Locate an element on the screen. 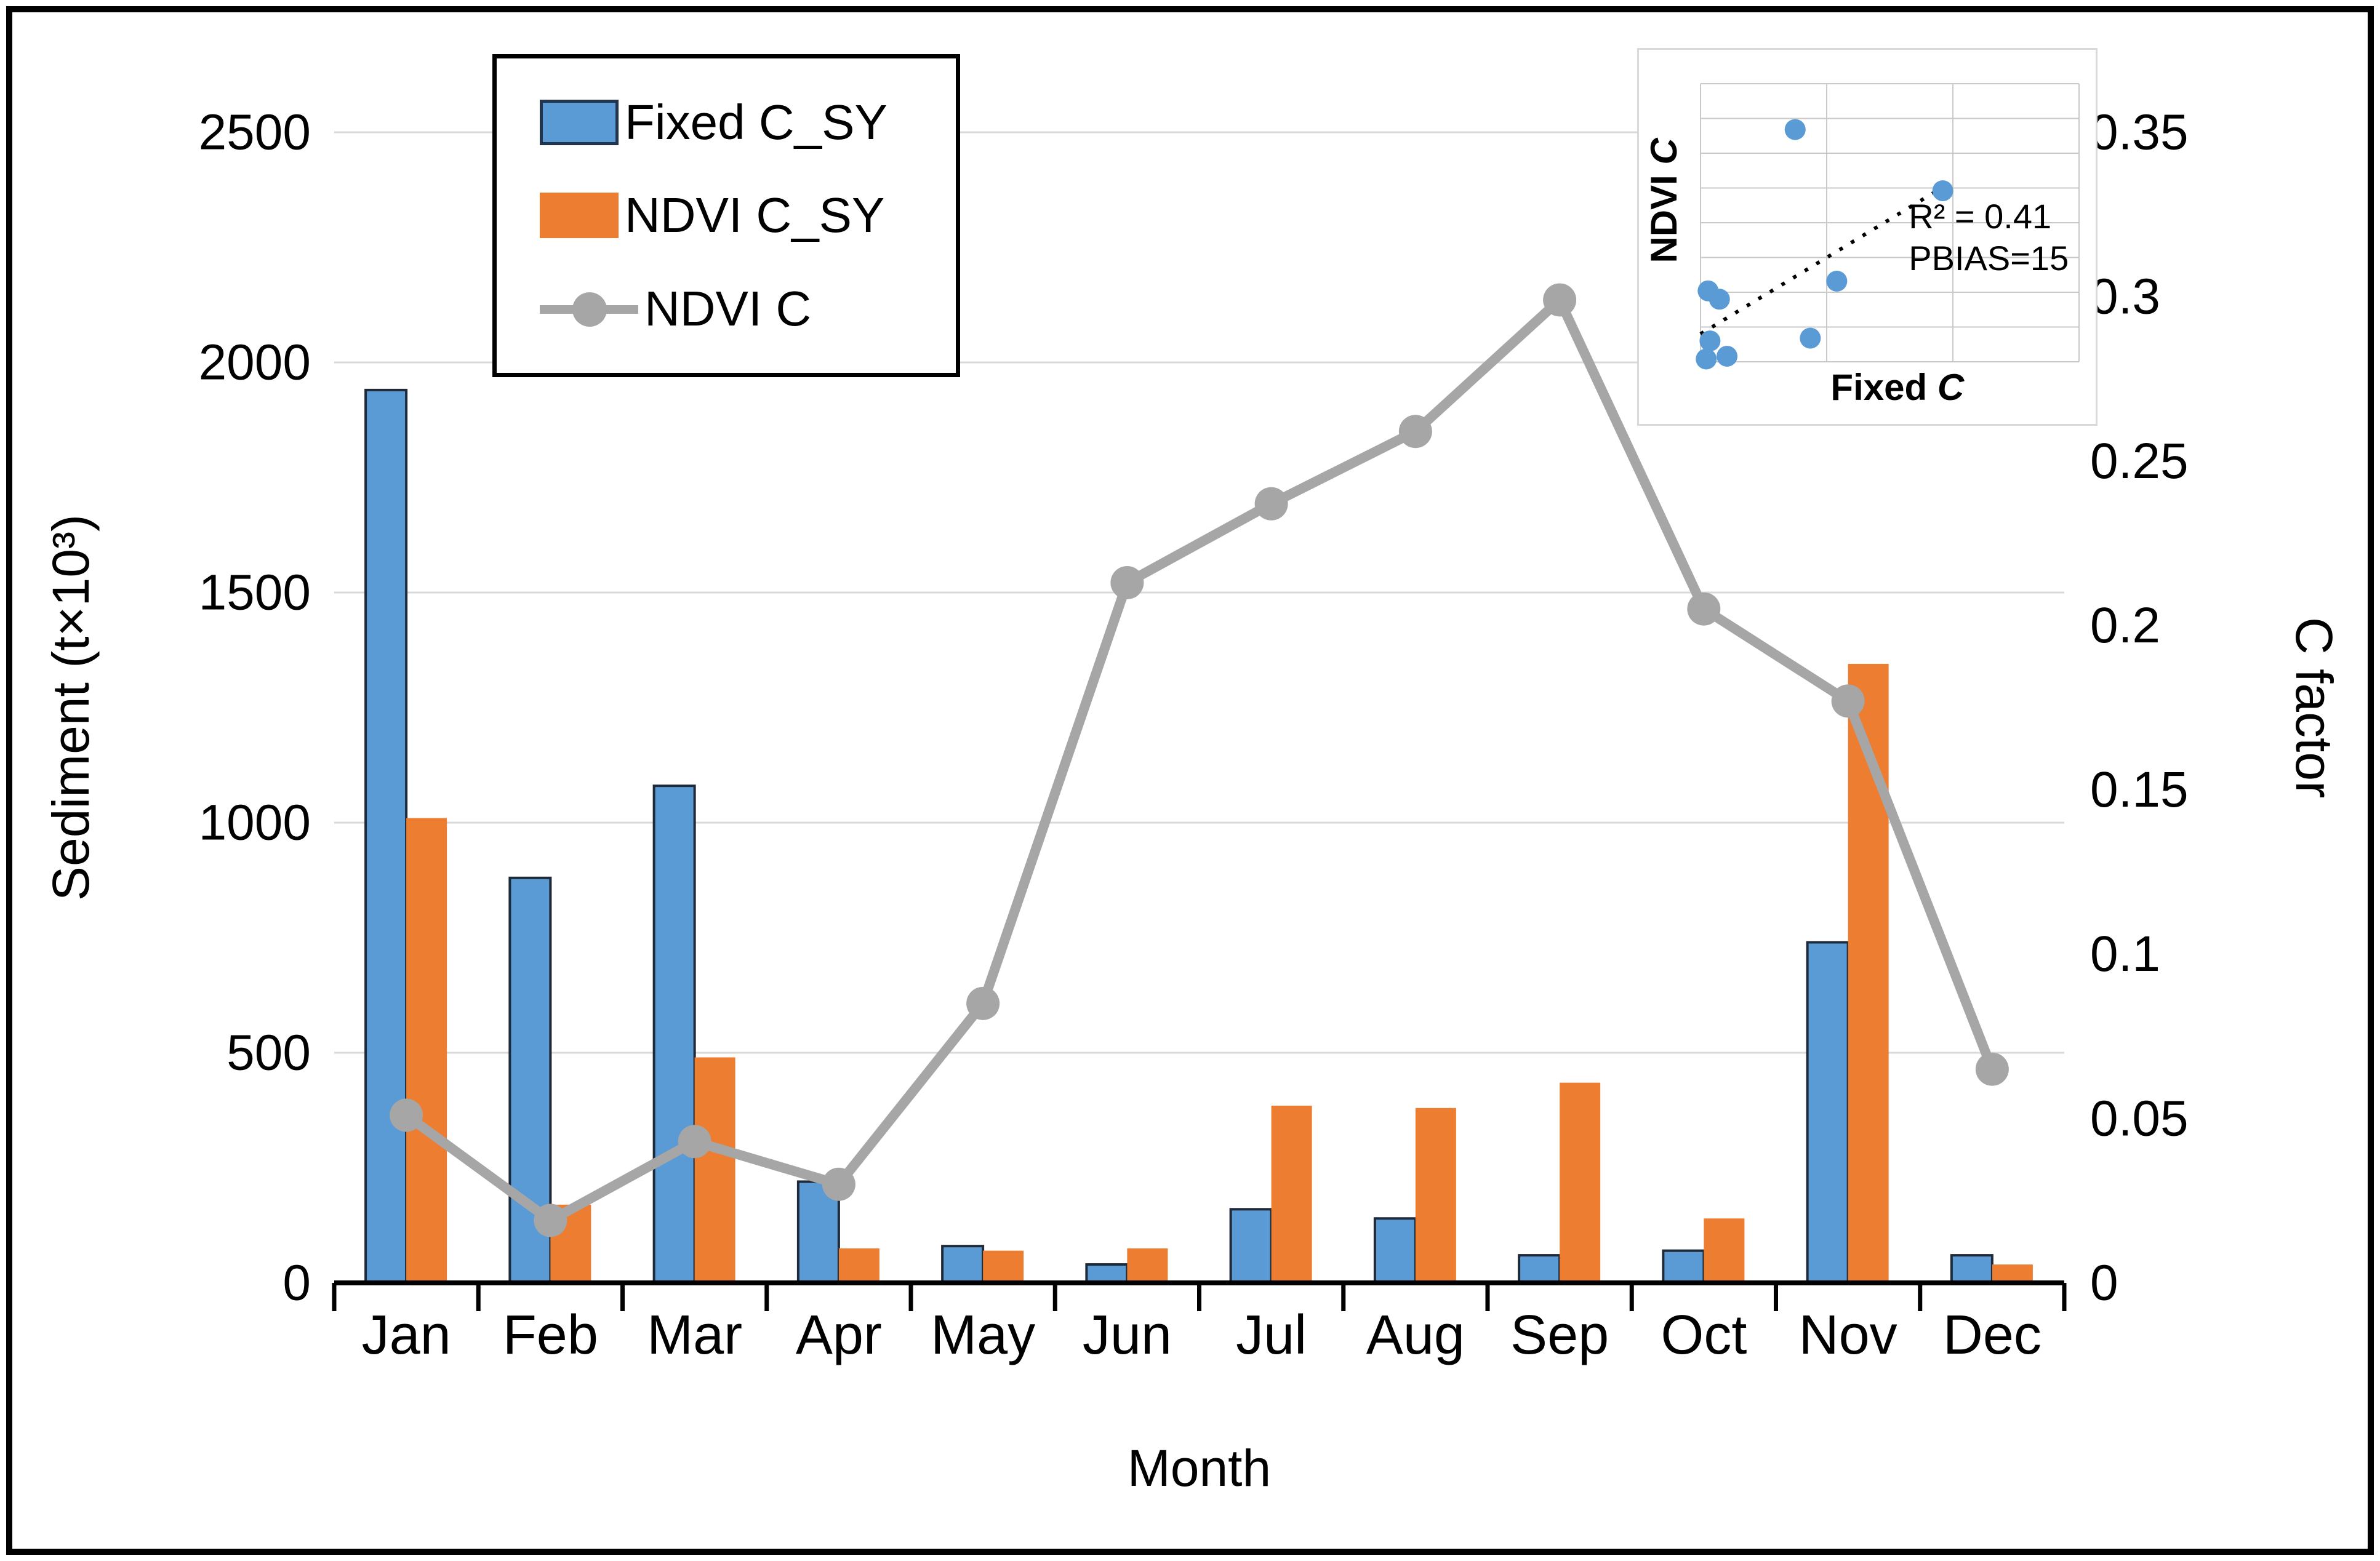  bar-fixed-c-sy-mar is located at coordinates (674, 1034).